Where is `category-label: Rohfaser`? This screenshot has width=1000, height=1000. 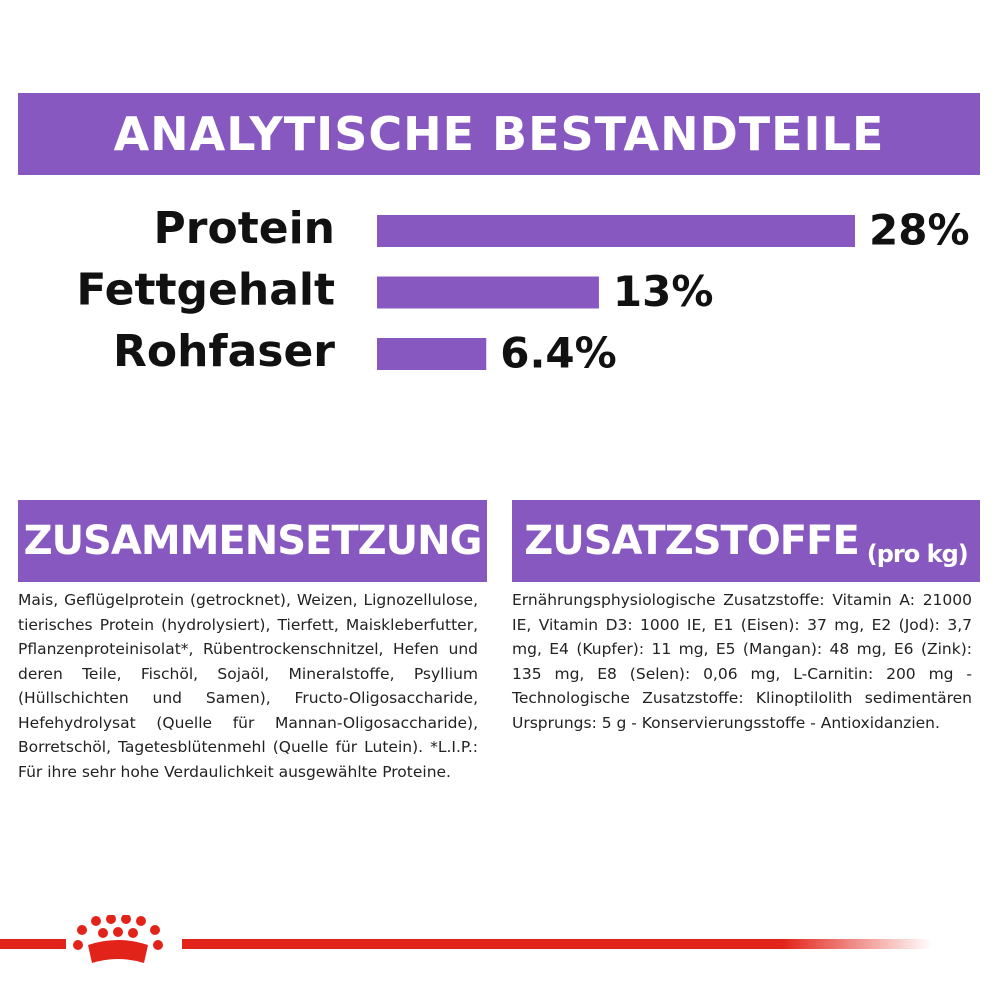
category-label: Rohfaser is located at coordinates (224, 351).